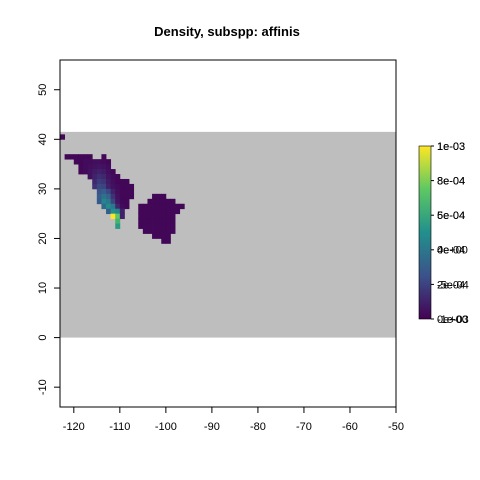 The height and width of the screenshot is (480, 480). I want to click on y-tick-label: 0, so click(43, 338).